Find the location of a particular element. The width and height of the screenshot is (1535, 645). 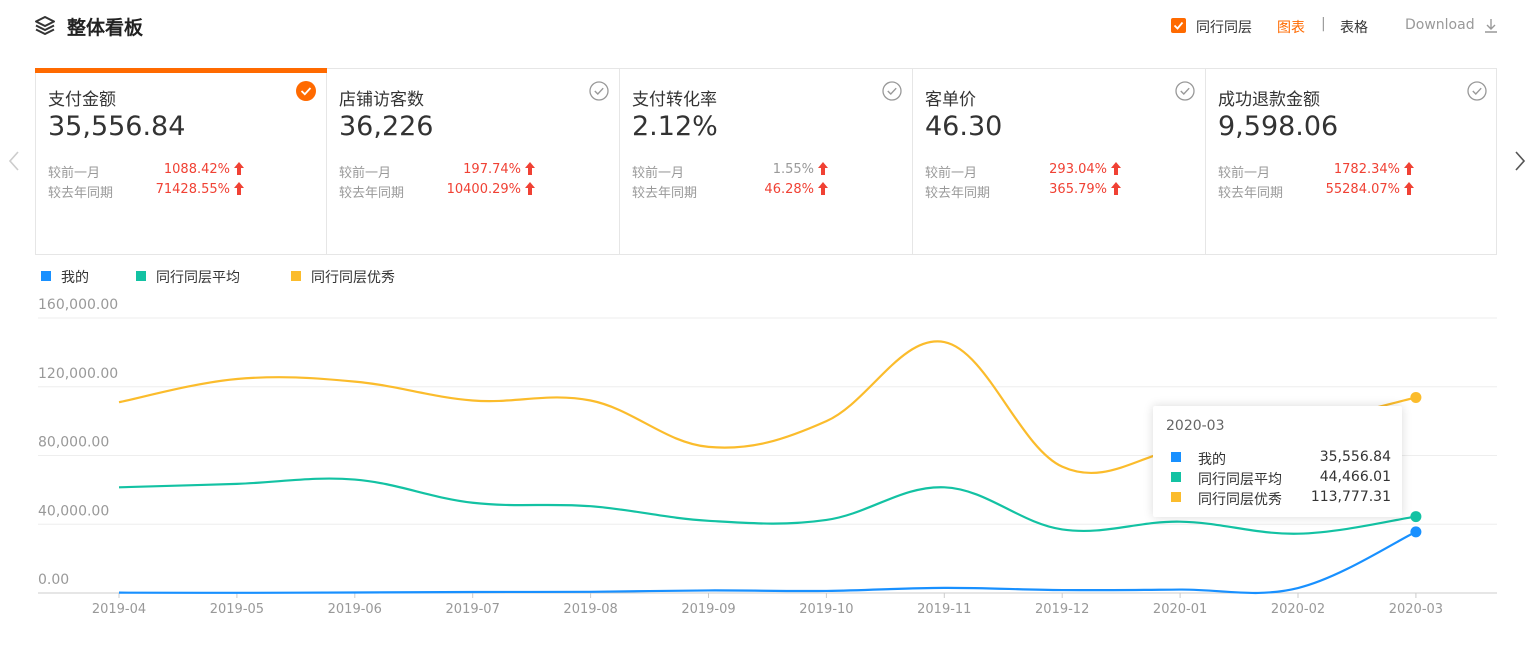

legend-swatch-peer-best is located at coordinates (296, 276).